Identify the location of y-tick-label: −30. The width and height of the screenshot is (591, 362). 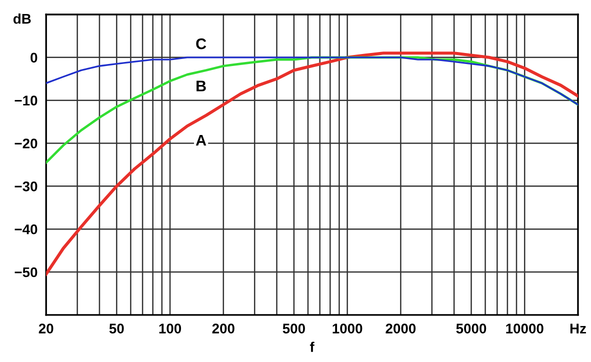
(26, 187).